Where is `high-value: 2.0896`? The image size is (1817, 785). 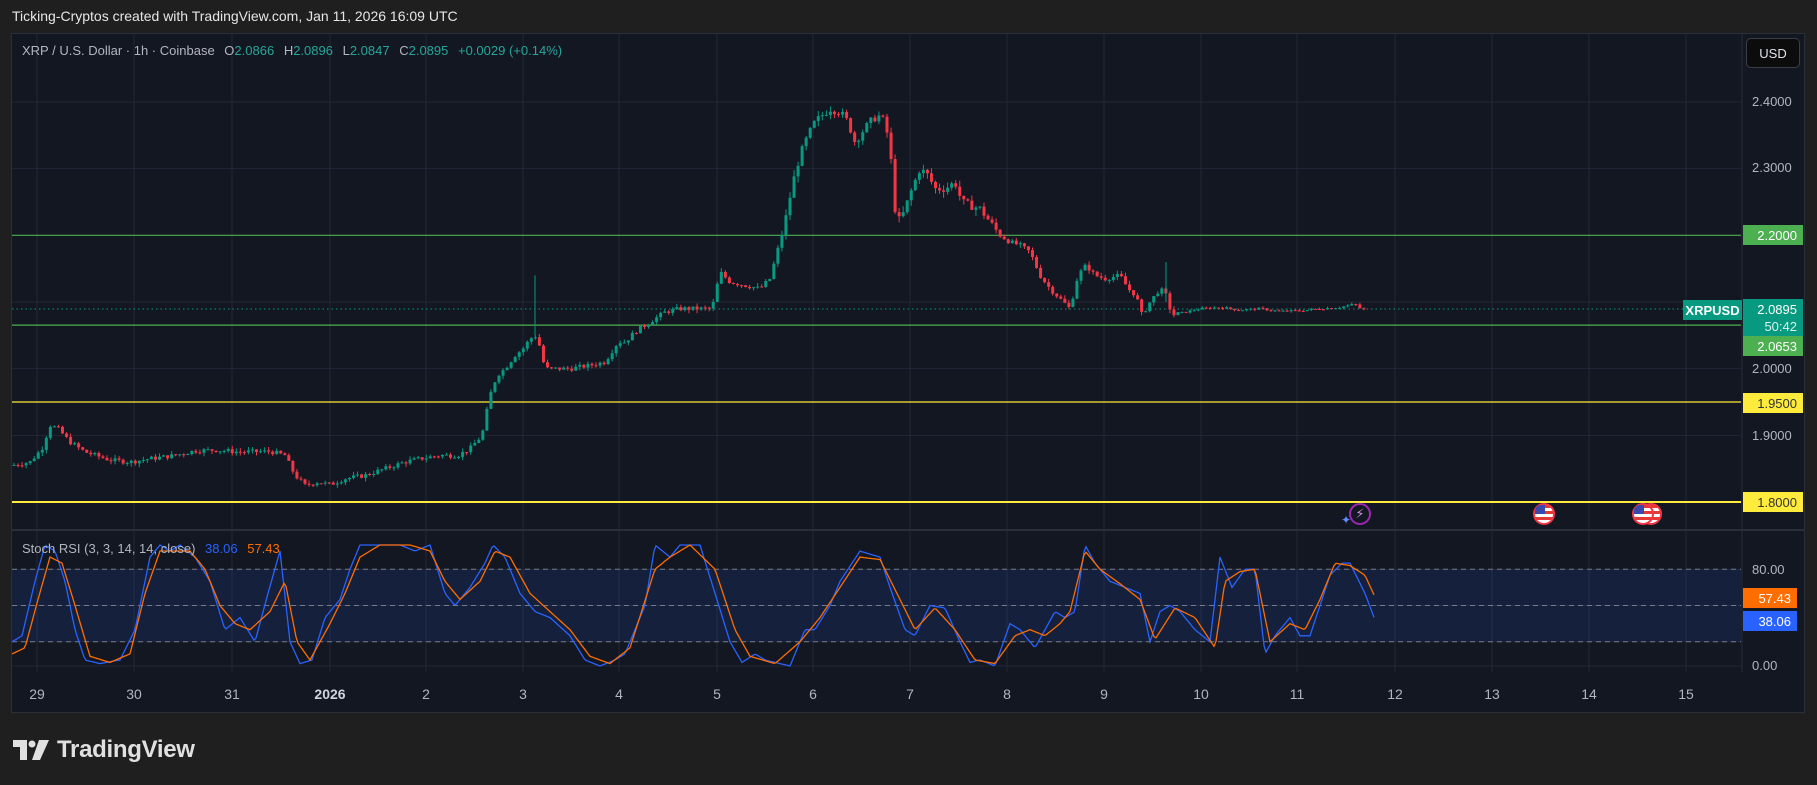 high-value: 2.0896 is located at coordinates (313, 50).